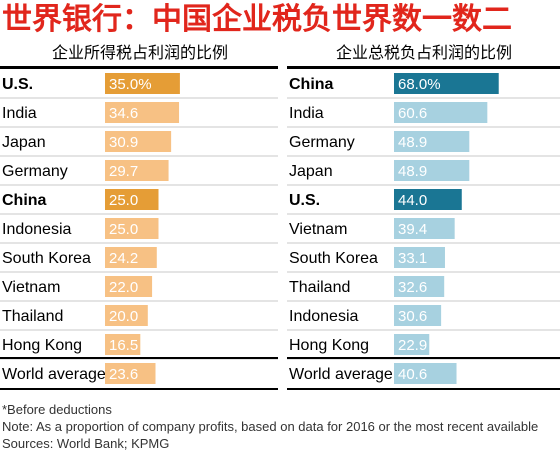 The width and height of the screenshot is (560, 456). What do you see at coordinates (36, 229) in the screenshot?
I see `left-category-label: Indonesia` at bounding box center [36, 229].